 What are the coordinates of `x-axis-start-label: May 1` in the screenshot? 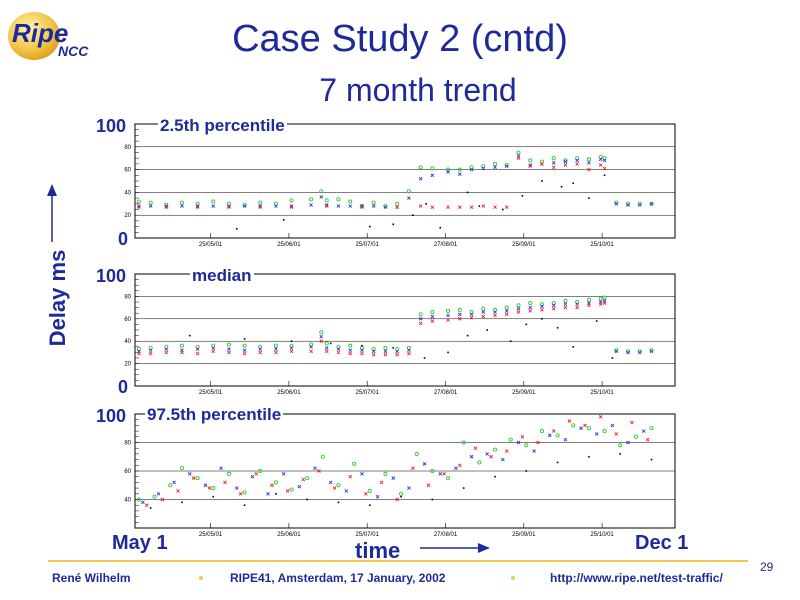 It's located at (140, 543).